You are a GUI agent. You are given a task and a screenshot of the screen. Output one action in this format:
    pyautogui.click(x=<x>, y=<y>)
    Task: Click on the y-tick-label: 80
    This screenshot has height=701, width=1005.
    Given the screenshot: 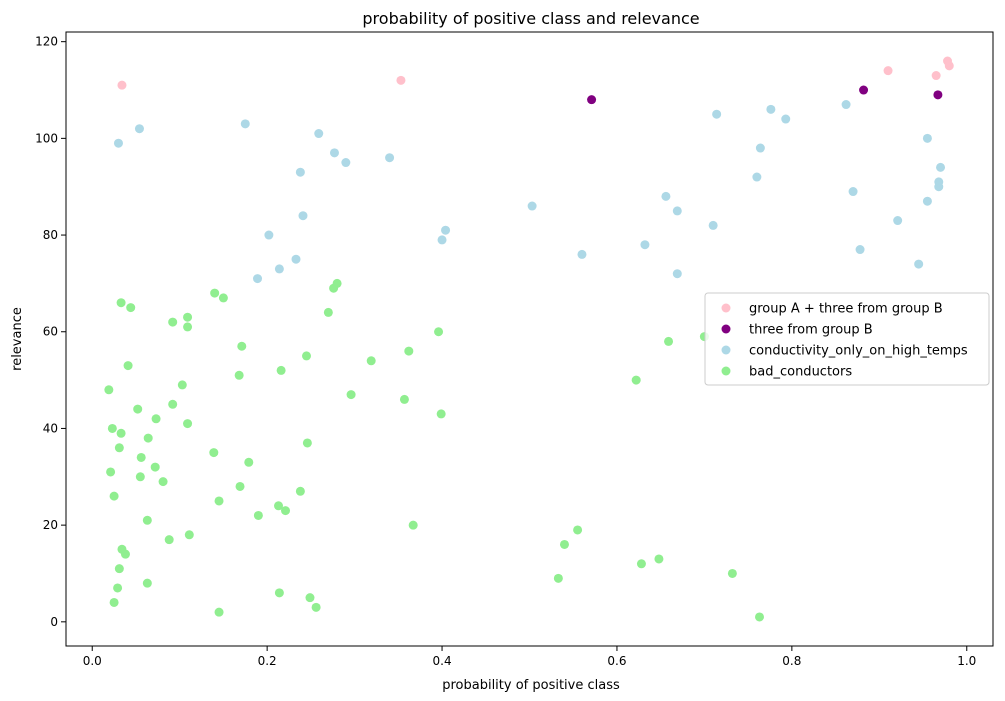 What is the action you would take?
    pyautogui.click(x=50, y=235)
    